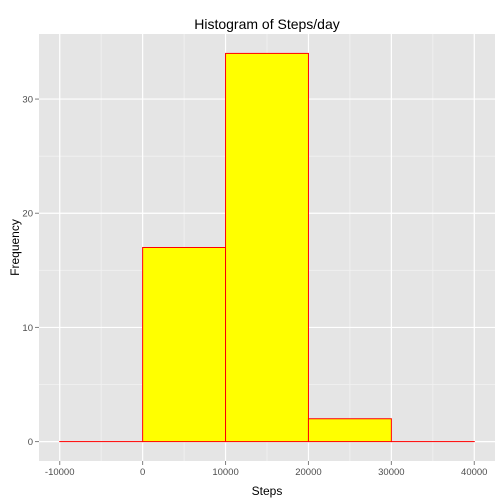 The width and height of the screenshot is (504, 504). I want to click on y-tick-label: 30, so click(27, 100).